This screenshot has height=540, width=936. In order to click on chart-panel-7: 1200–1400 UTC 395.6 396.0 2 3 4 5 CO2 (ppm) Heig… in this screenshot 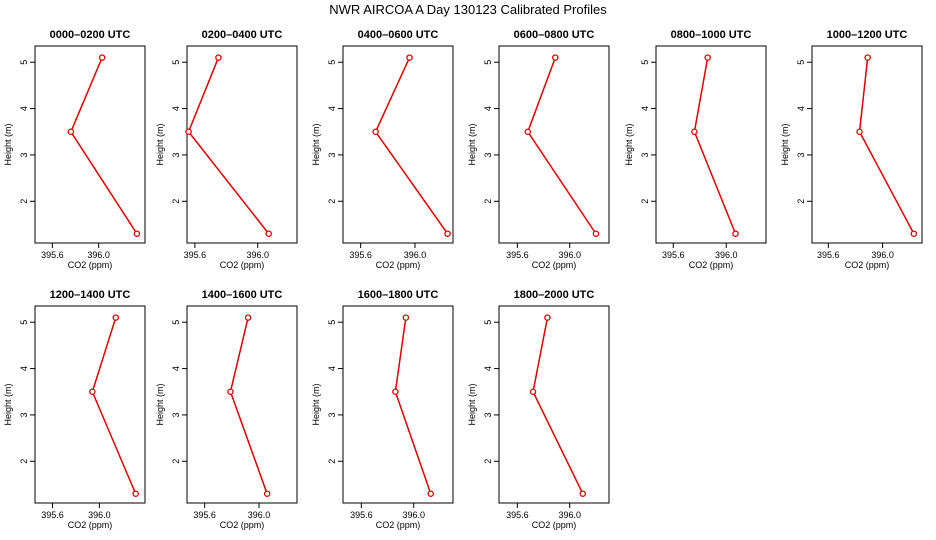, I will do `click(74, 409)`.